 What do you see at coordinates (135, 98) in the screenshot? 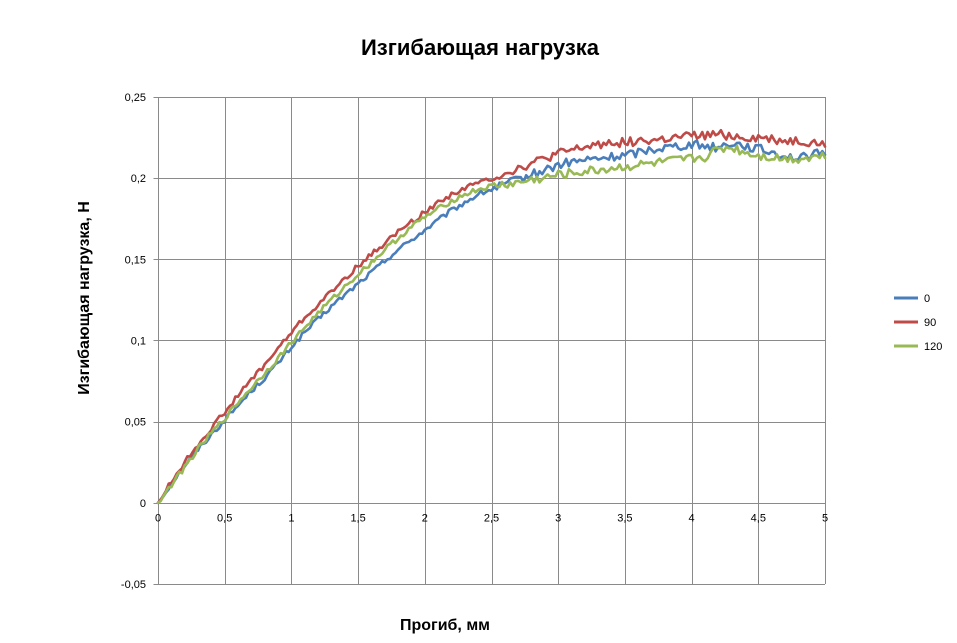
I see `y-tick-label: 0,25` at bounding box center [135, 98].